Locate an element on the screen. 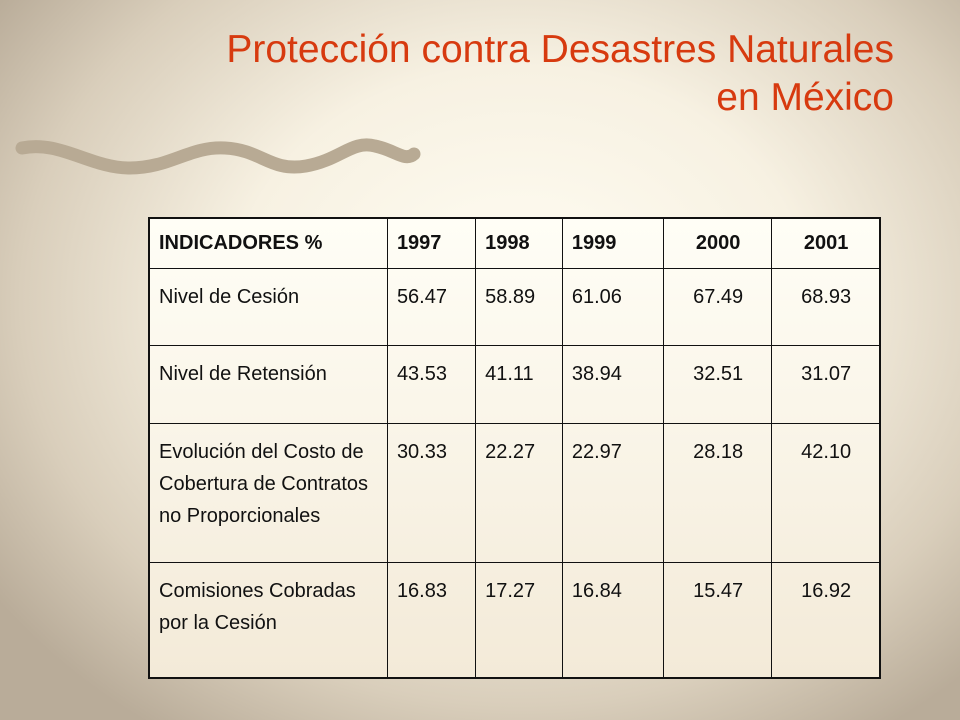 The height and width of the screenshot is (720, 960). table-cell: 58.89 is located at coordinates (519, 306).